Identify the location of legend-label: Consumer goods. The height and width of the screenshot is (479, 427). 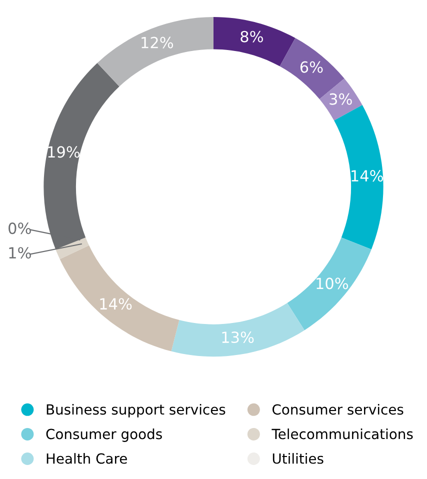
(104, 435).